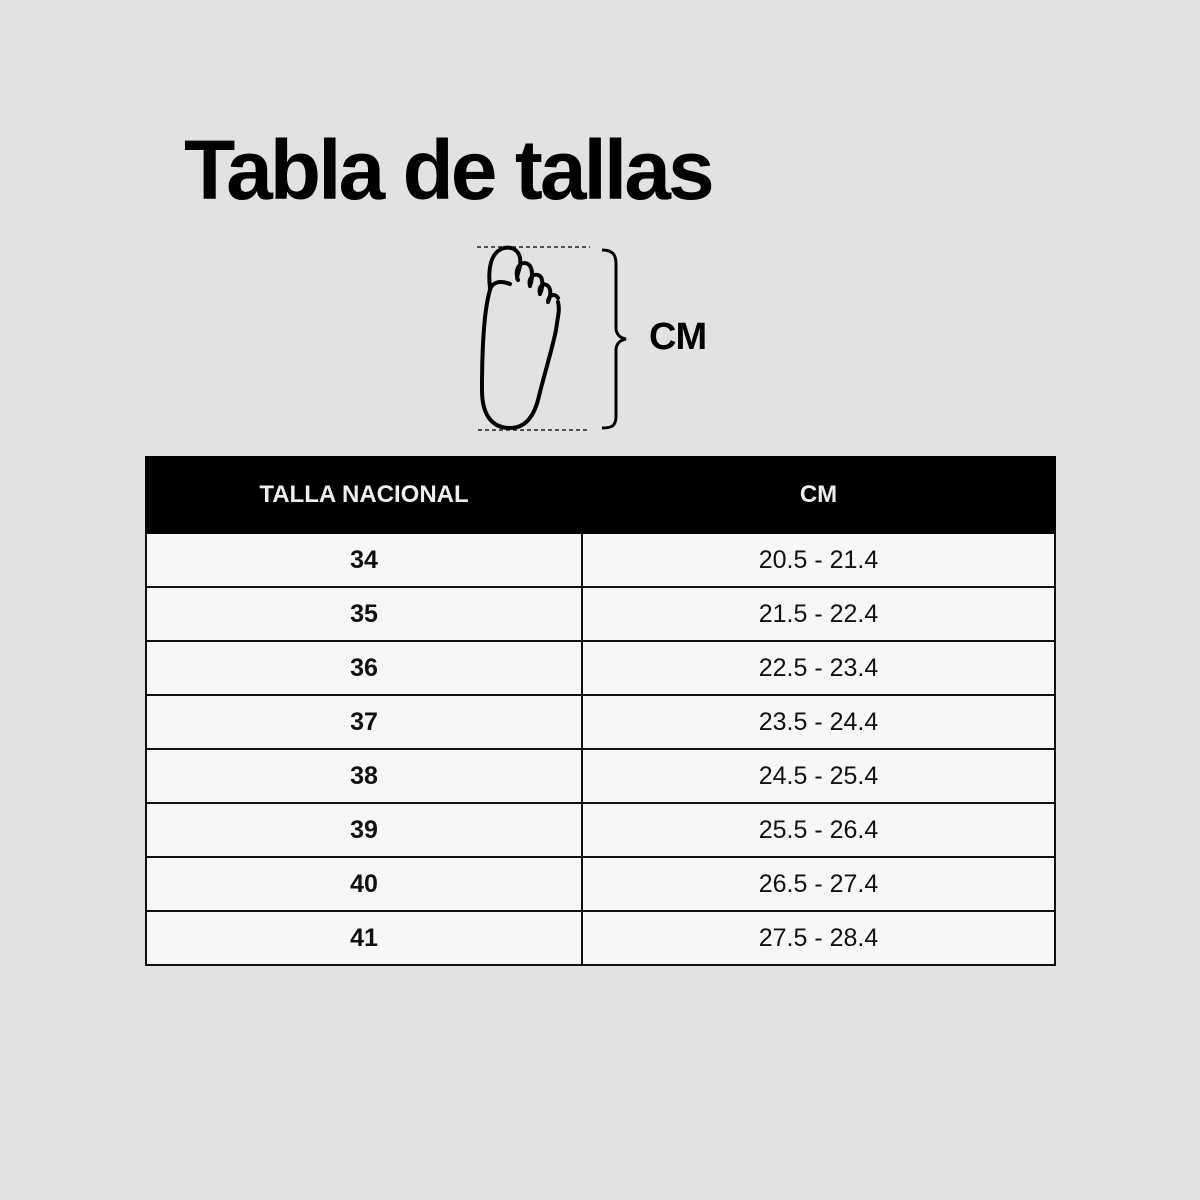 This screenshot has height=1200, width=1200. Describe the element at coordinates (520, 338) in the screenshot. I see `foot-outline` at that location.